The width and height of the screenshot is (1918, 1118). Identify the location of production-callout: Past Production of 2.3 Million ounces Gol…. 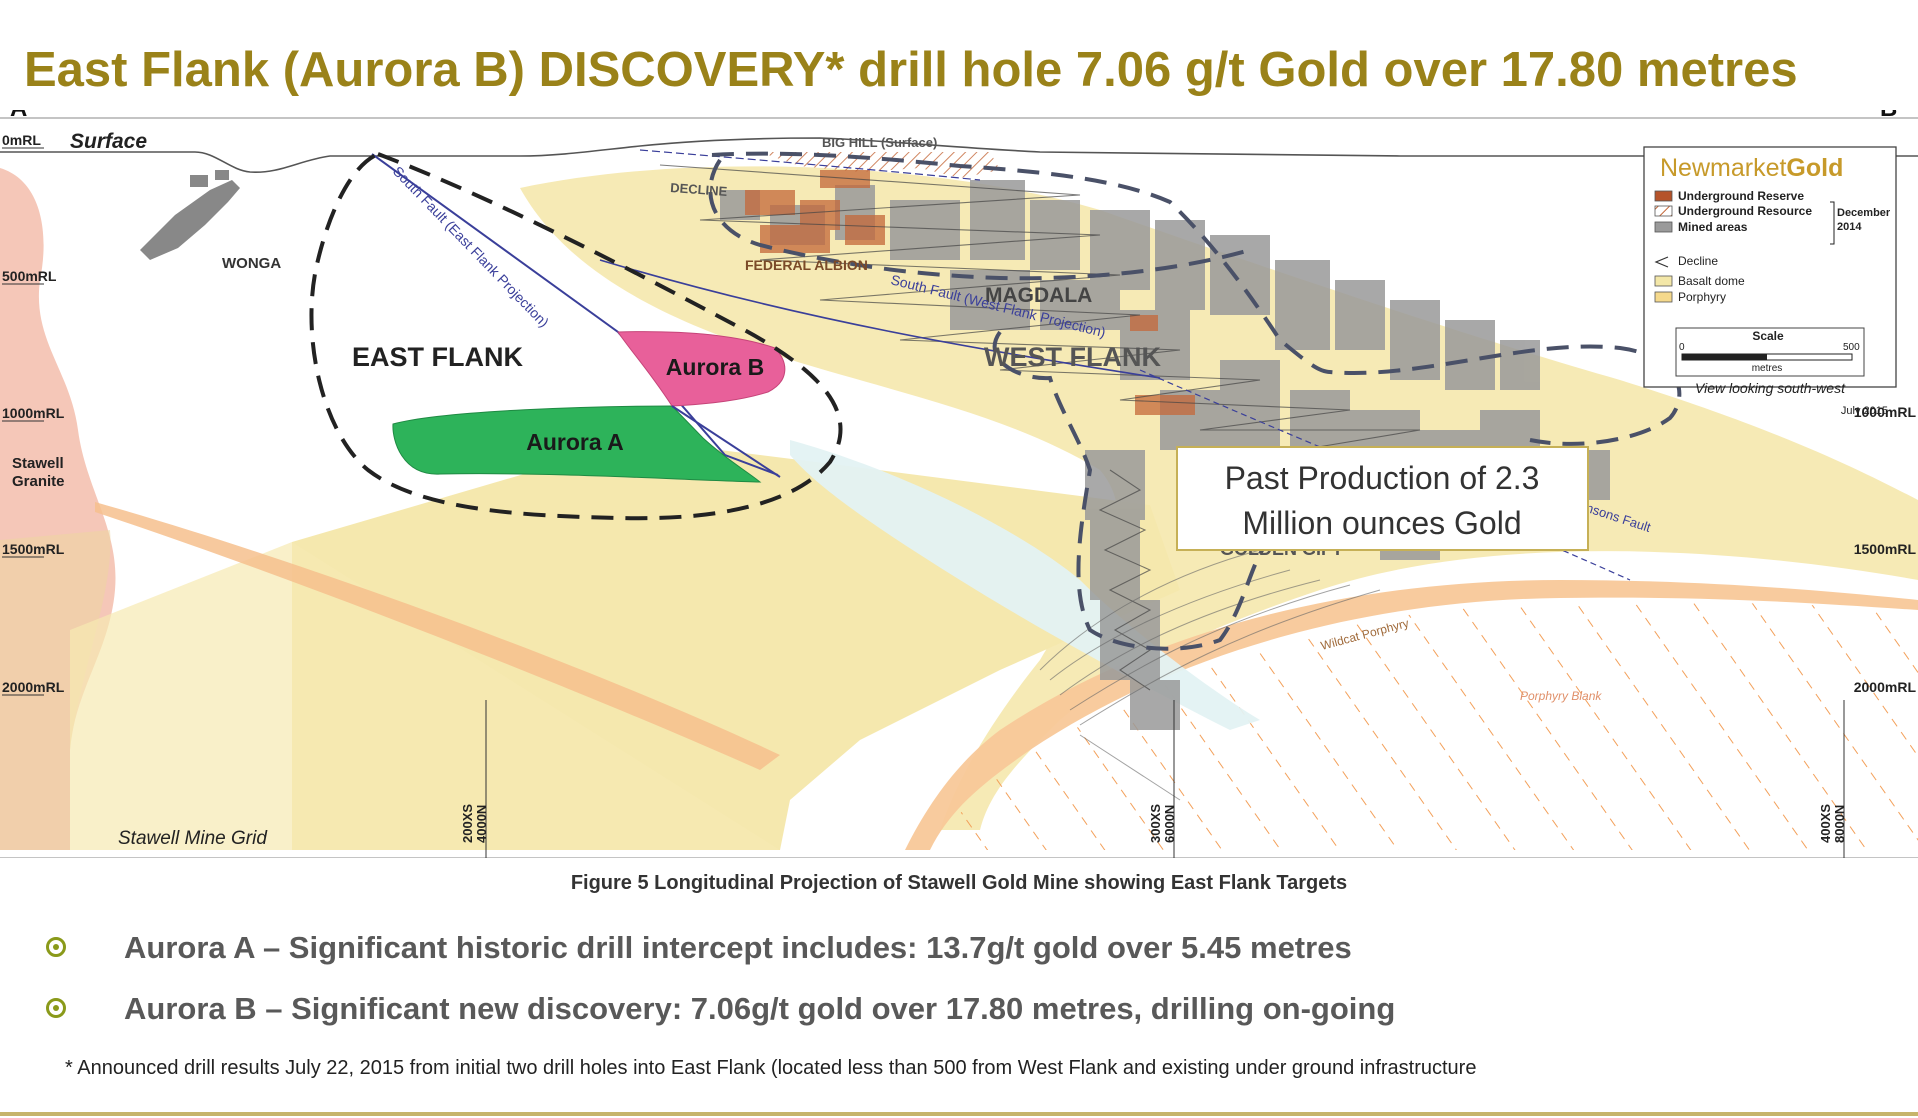
(1382, 500).